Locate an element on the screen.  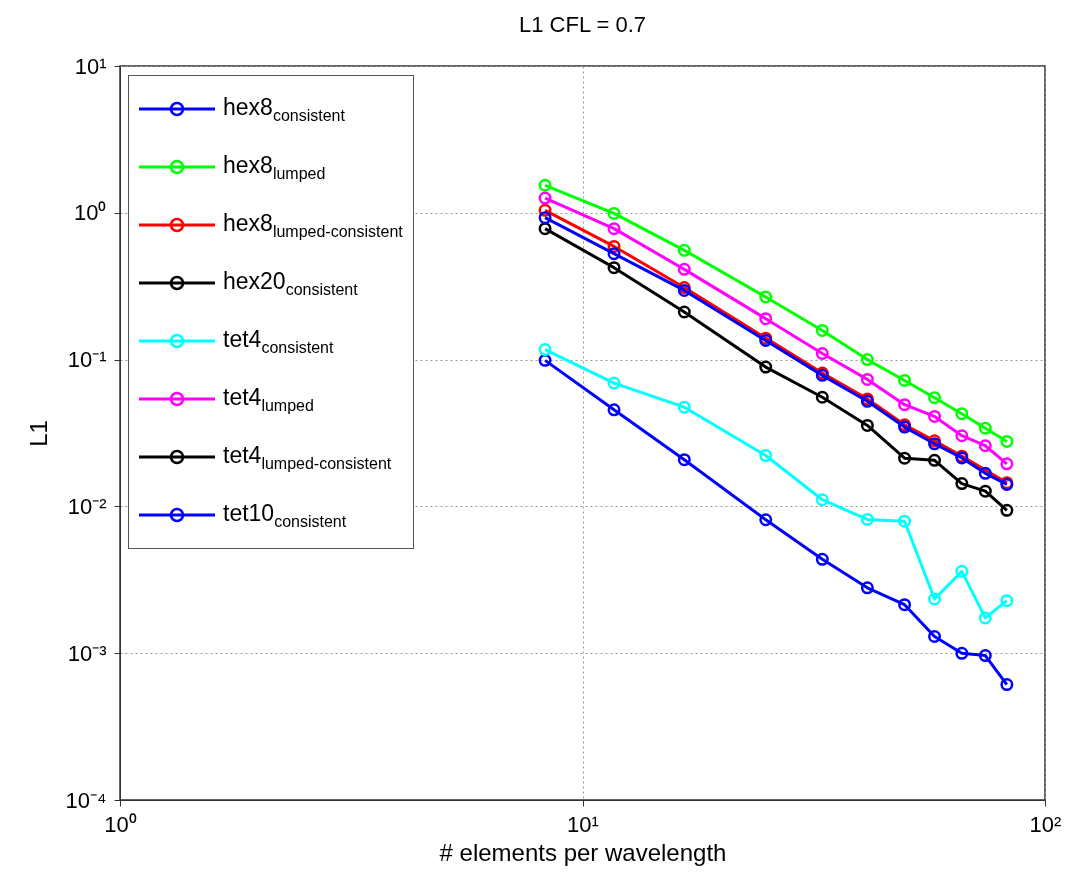
legend-label: tet4$_{consistent}$ is located at coordinates (278, 341).